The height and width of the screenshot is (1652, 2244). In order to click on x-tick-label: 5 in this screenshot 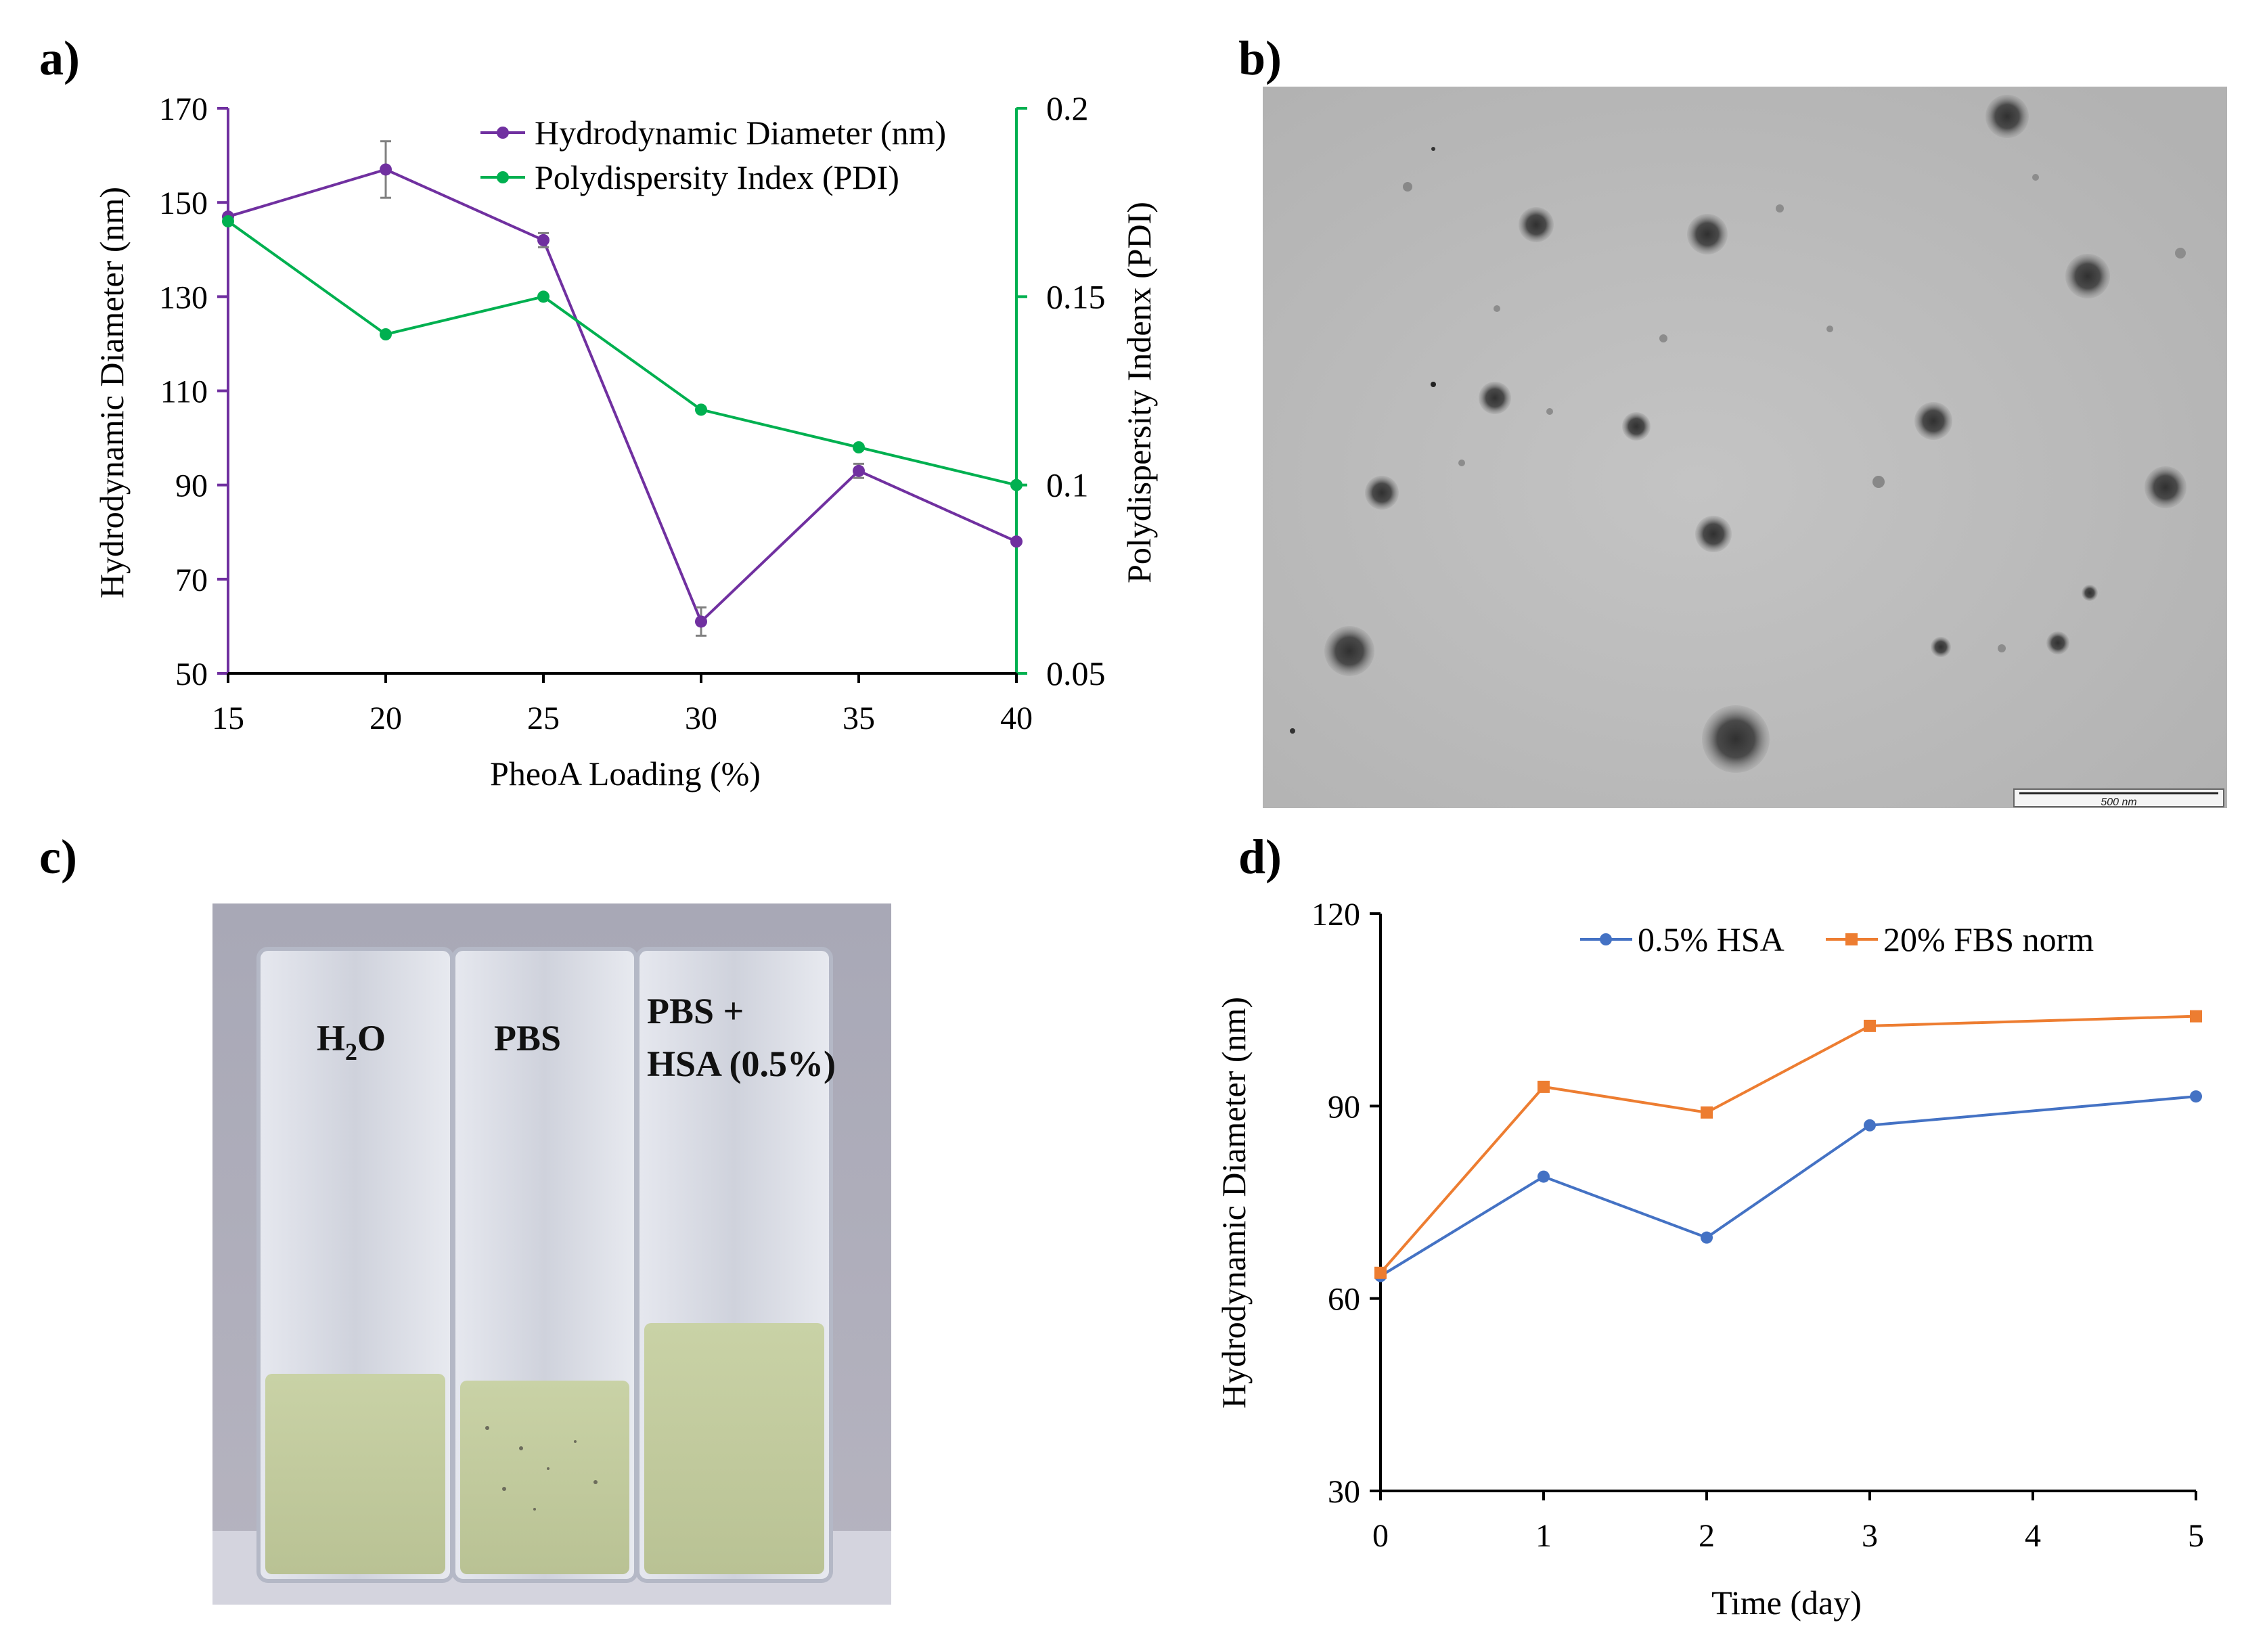, I will do `click(2196, 1536)`.